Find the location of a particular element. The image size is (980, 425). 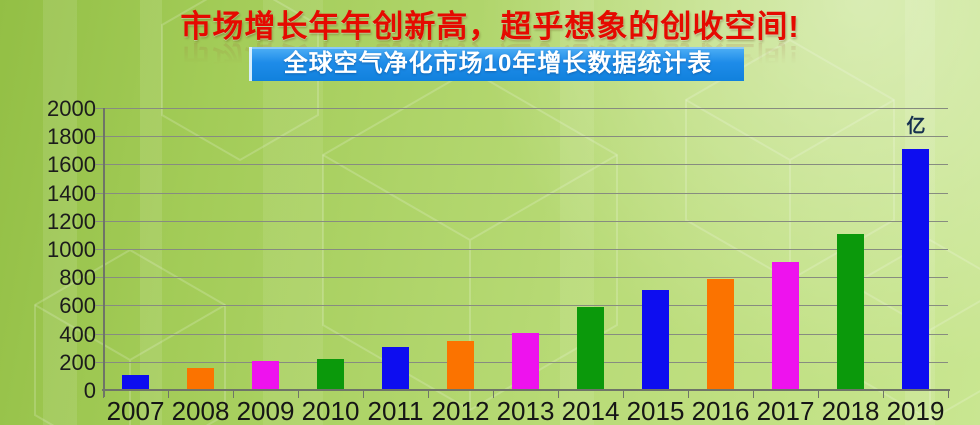

x-tick-label: 2013 is located at coordinates (525, 410).